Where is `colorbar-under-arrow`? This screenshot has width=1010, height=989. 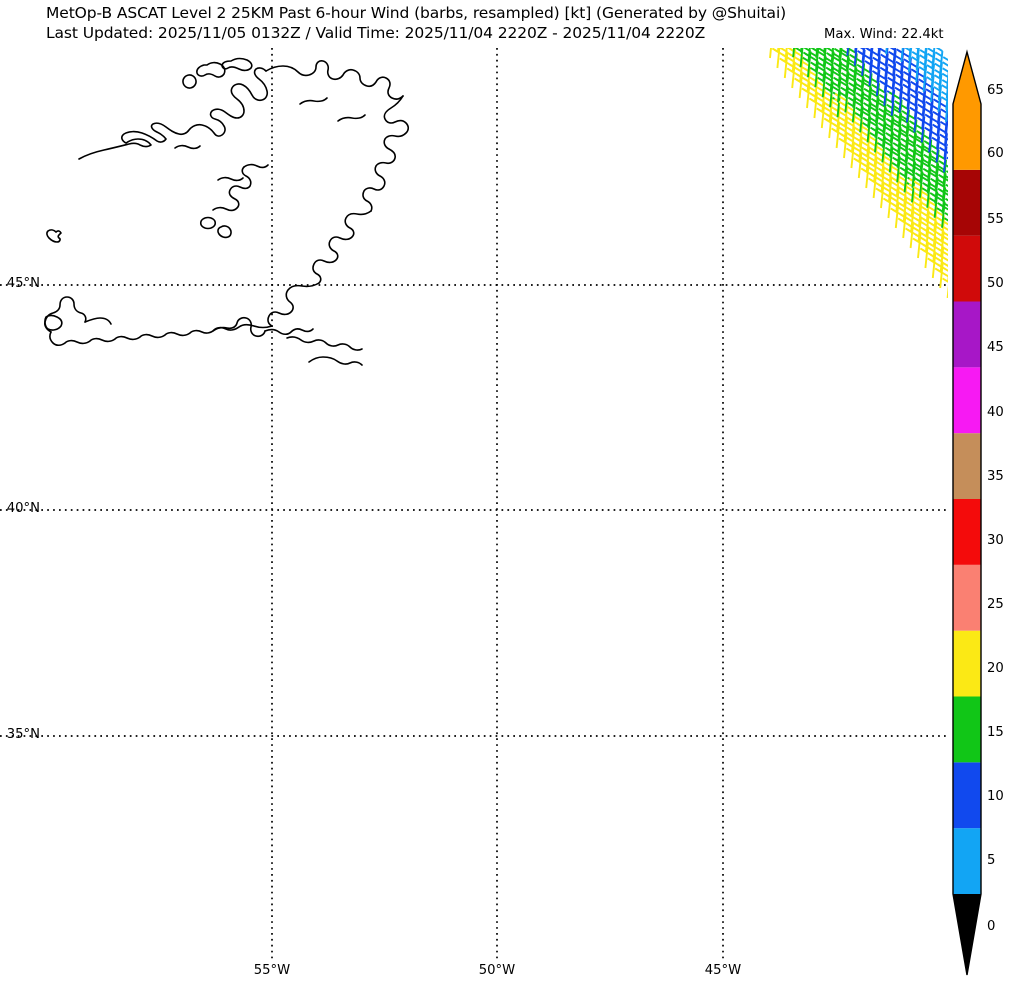 colorbar-under-arrow is located at coordinates (967, 934).